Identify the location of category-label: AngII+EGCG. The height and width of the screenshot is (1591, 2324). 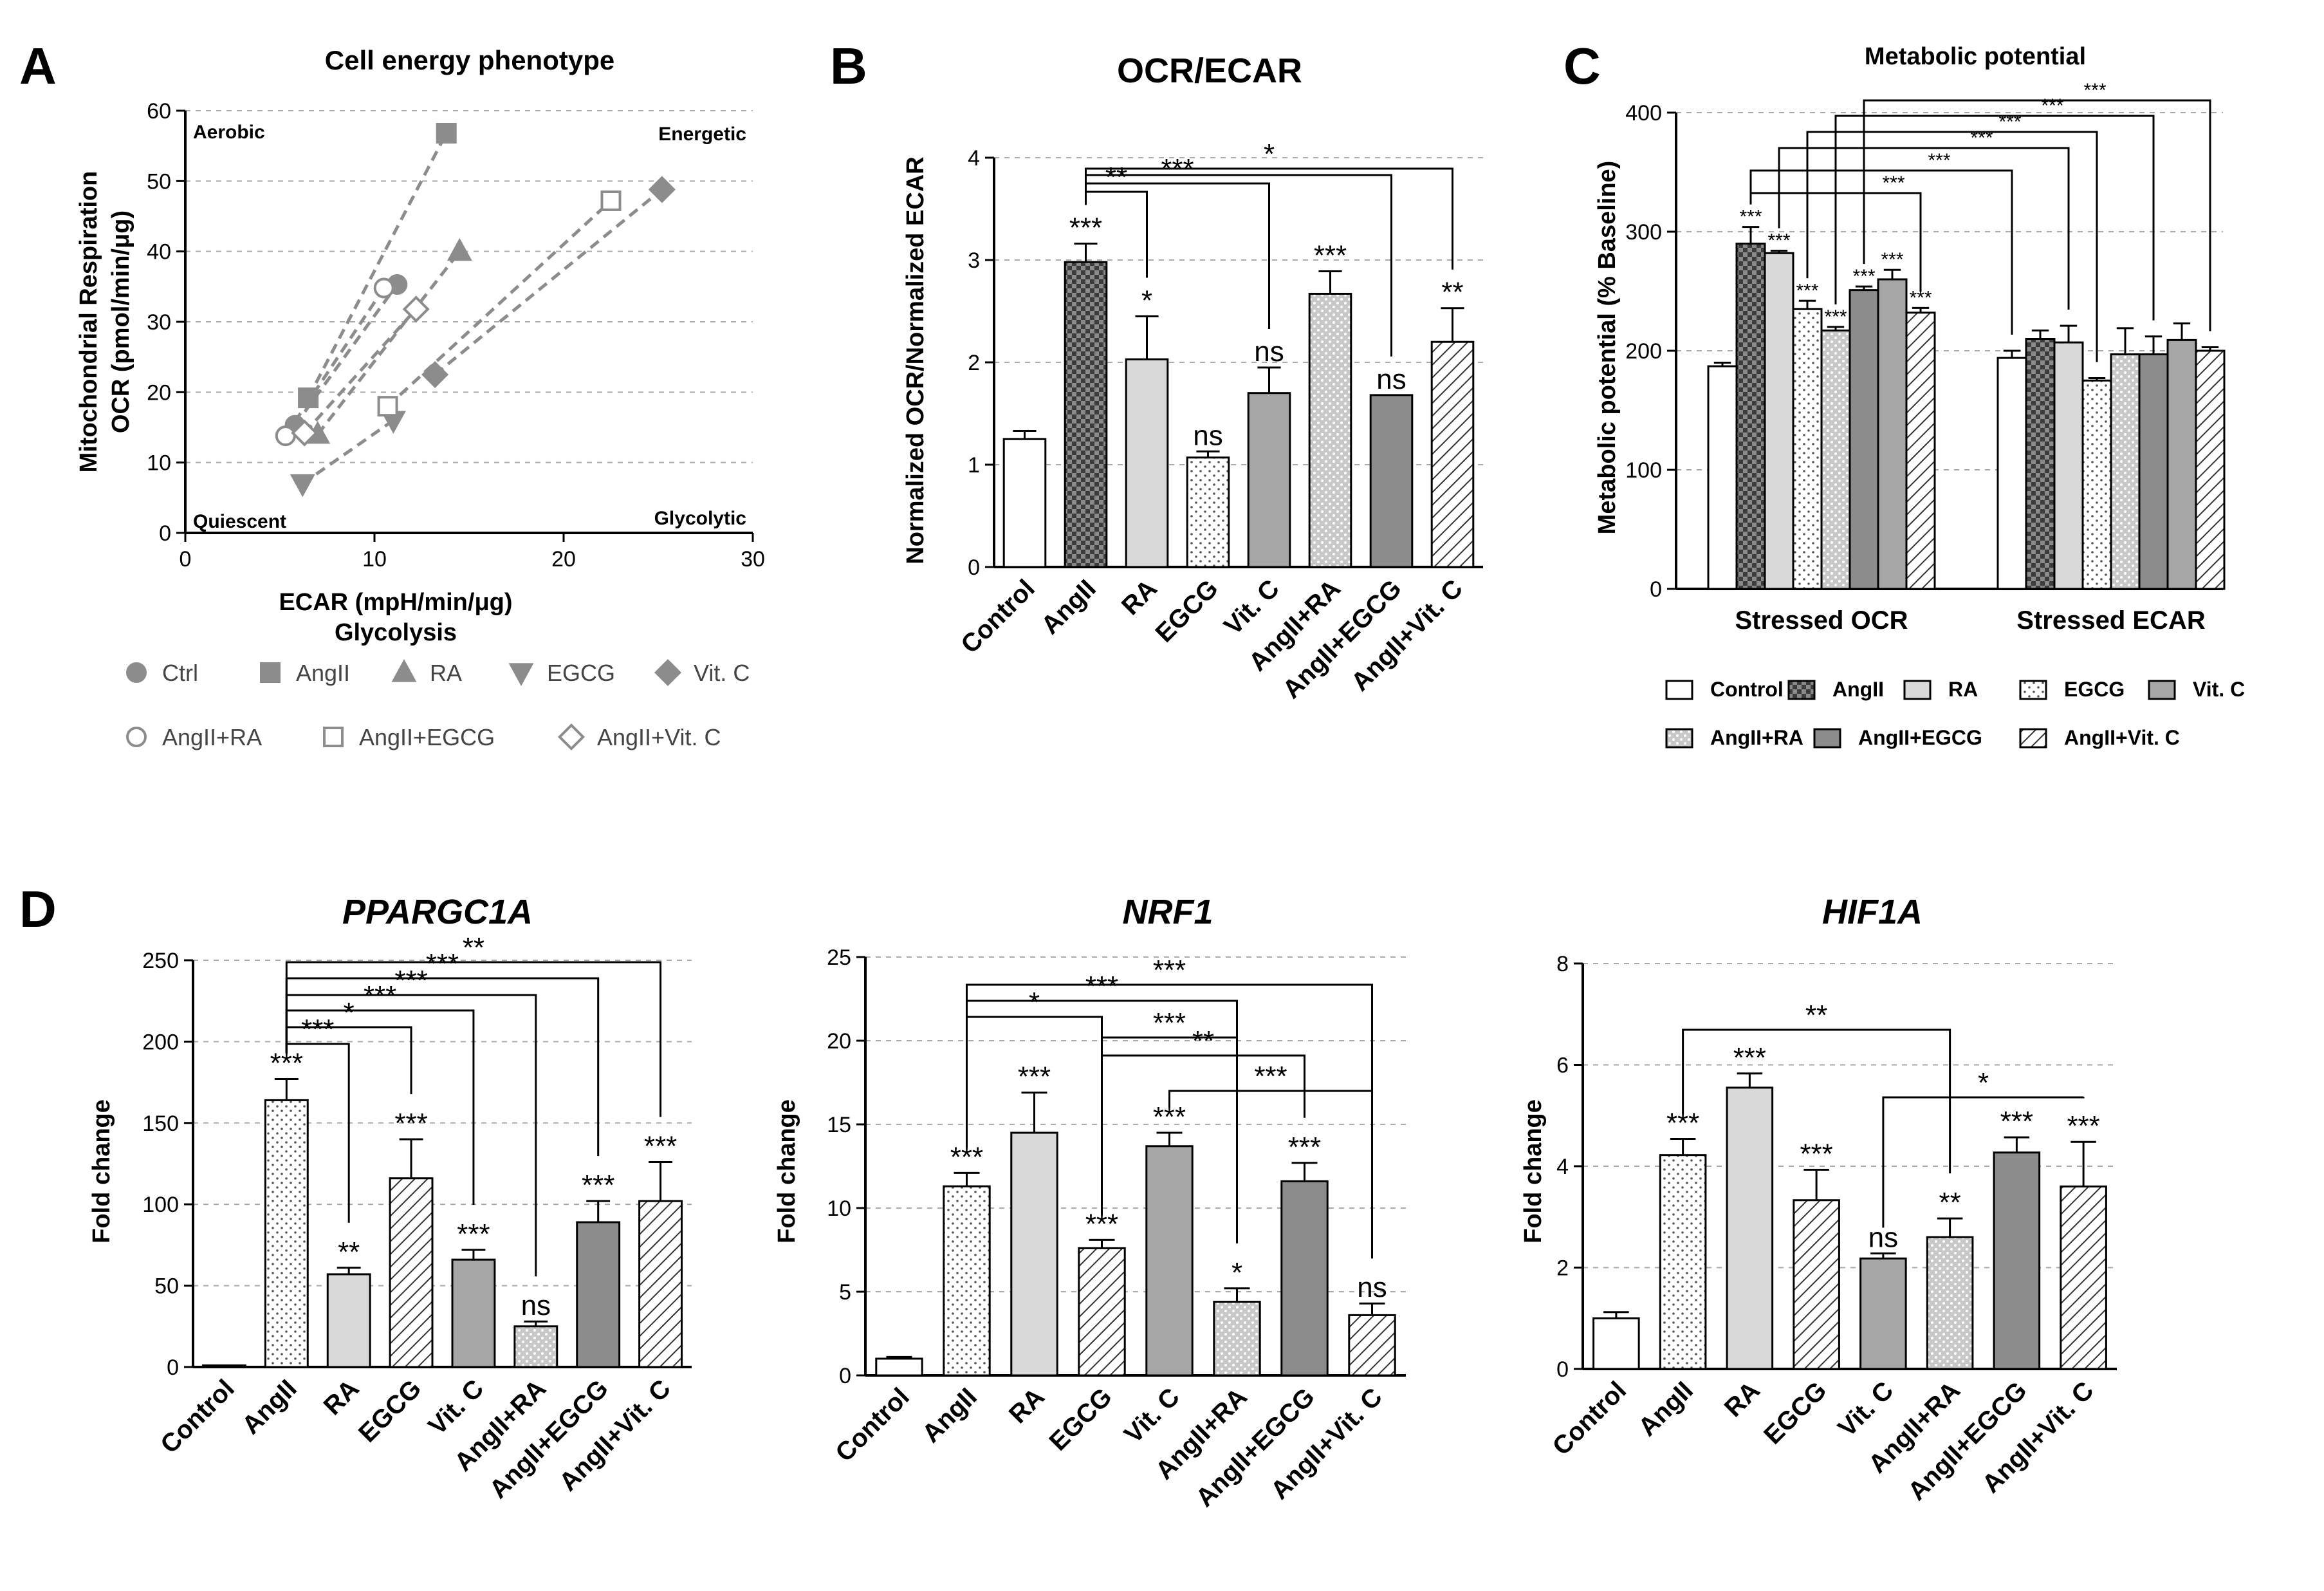
(1968, 1441).